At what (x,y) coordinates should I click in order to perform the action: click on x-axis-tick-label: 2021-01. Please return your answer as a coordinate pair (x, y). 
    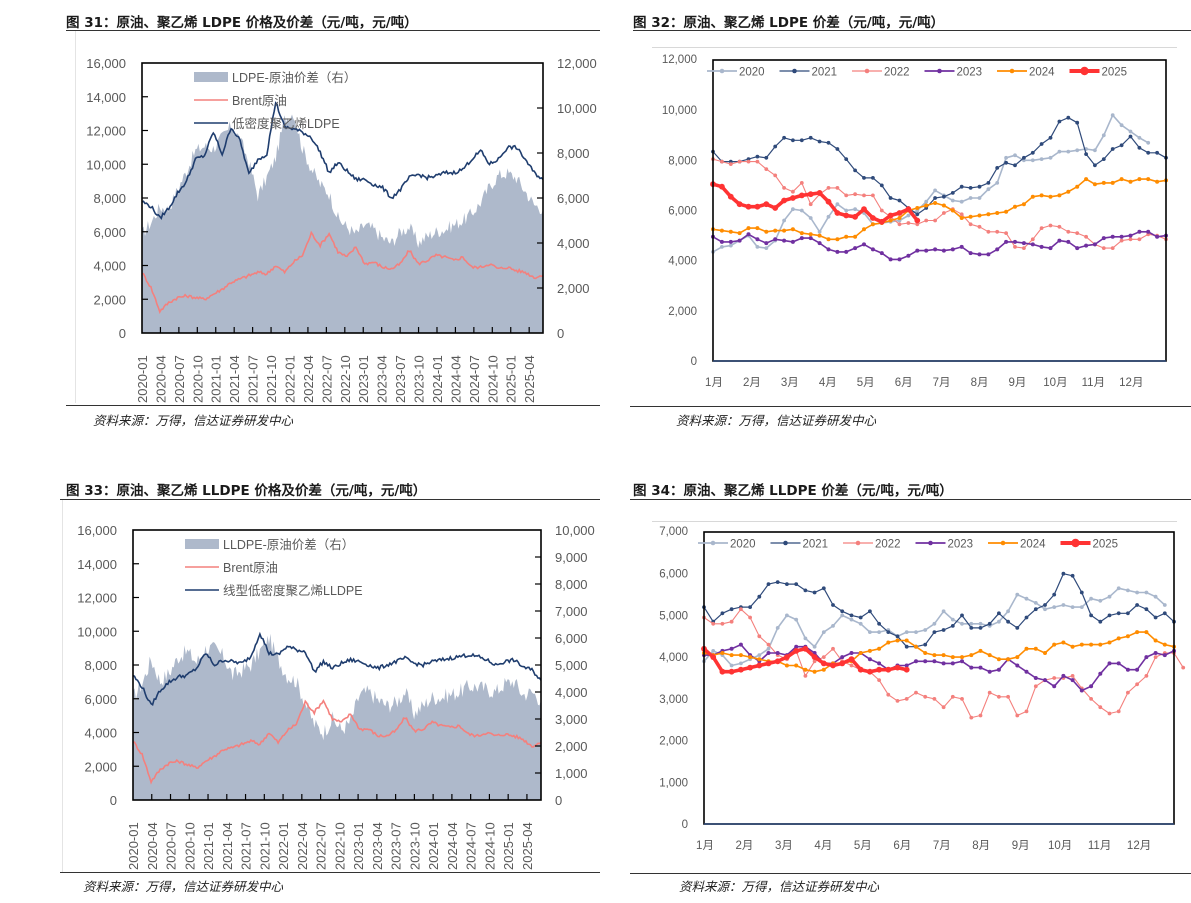
    Looking at the image, I should click on (208, 846).